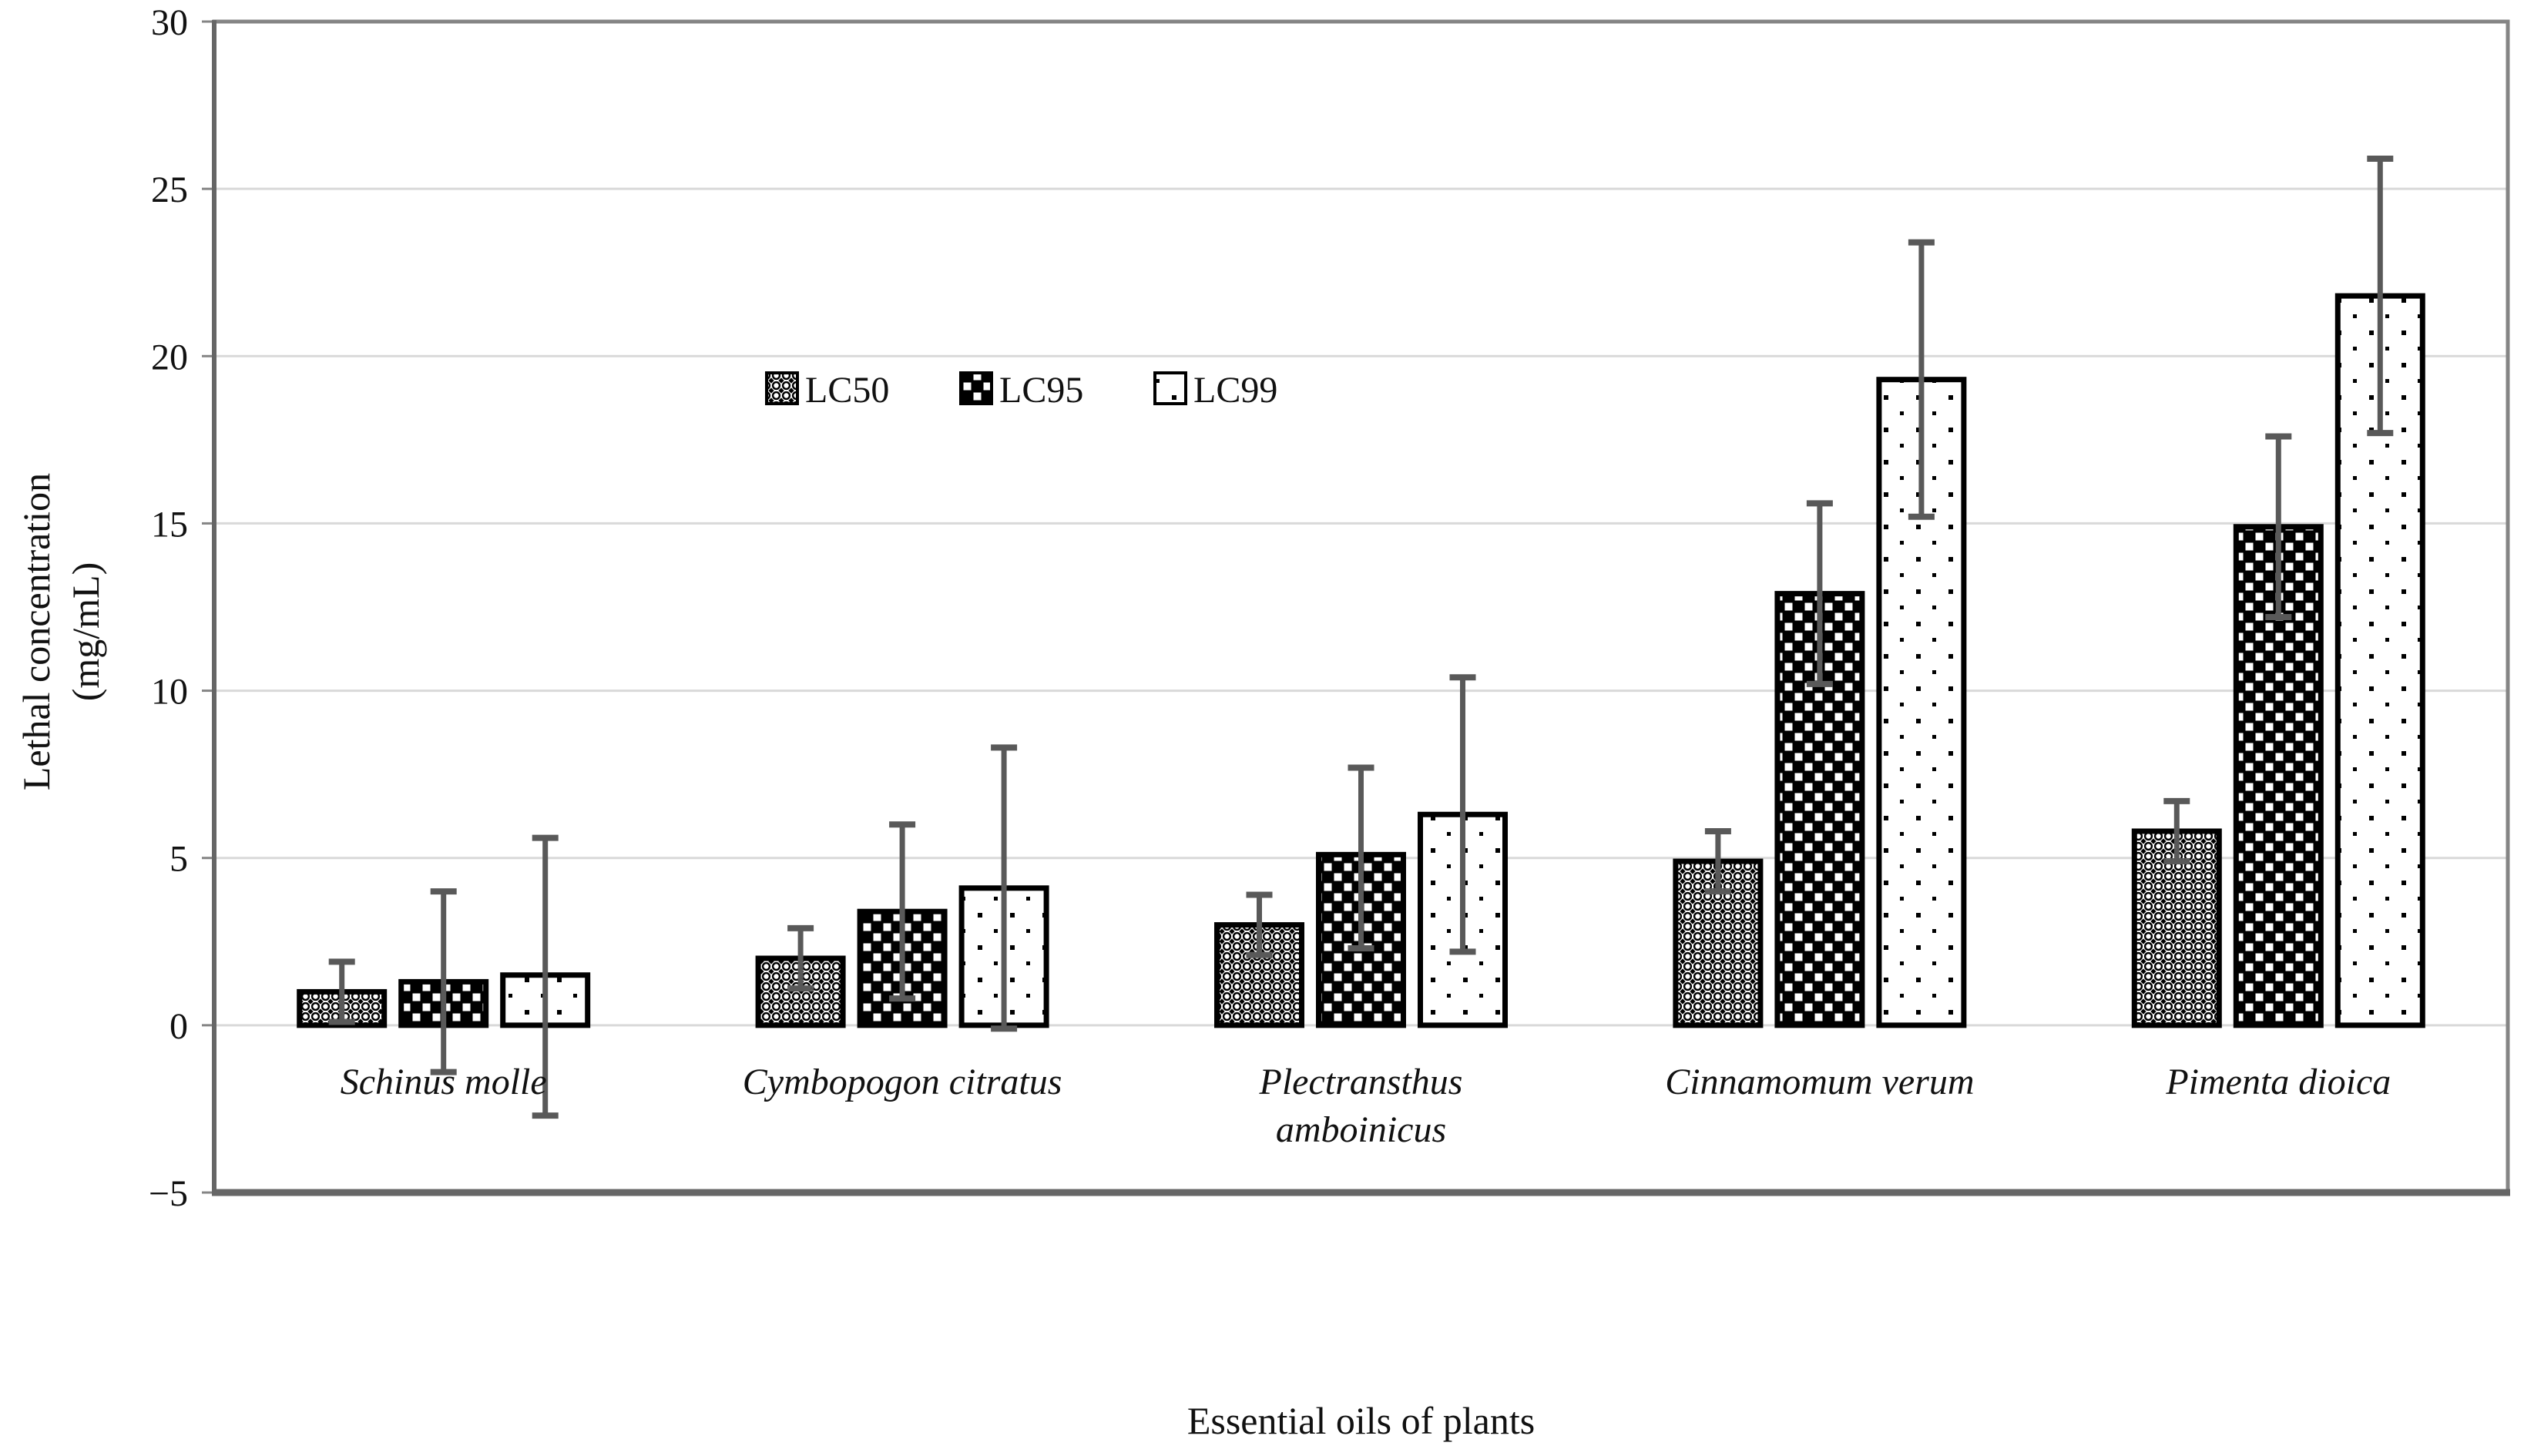  I want to click on error-bar-LC95-cat5, so click(2278, 527).